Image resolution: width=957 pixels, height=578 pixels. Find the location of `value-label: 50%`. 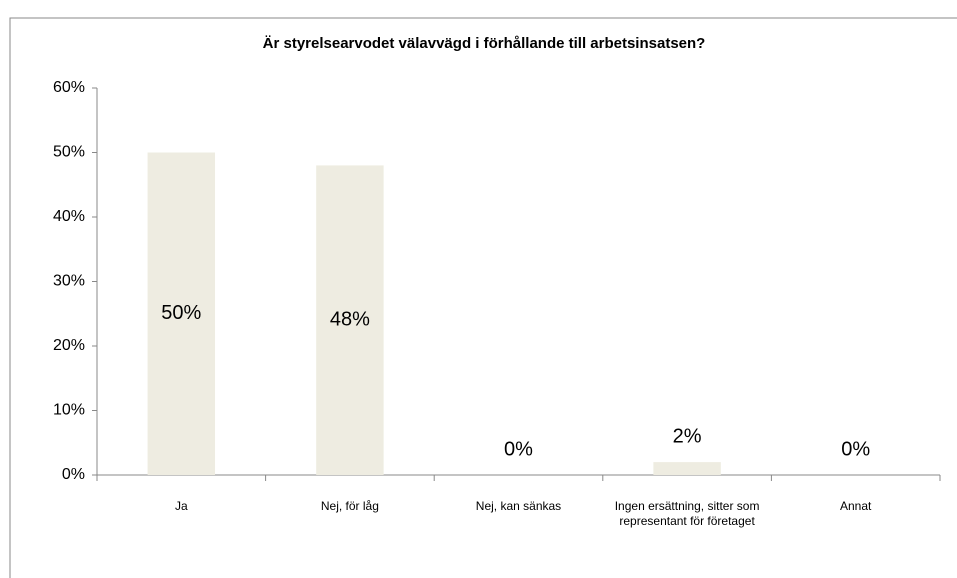

value-label: 50% is located at coordinates (181, 313).